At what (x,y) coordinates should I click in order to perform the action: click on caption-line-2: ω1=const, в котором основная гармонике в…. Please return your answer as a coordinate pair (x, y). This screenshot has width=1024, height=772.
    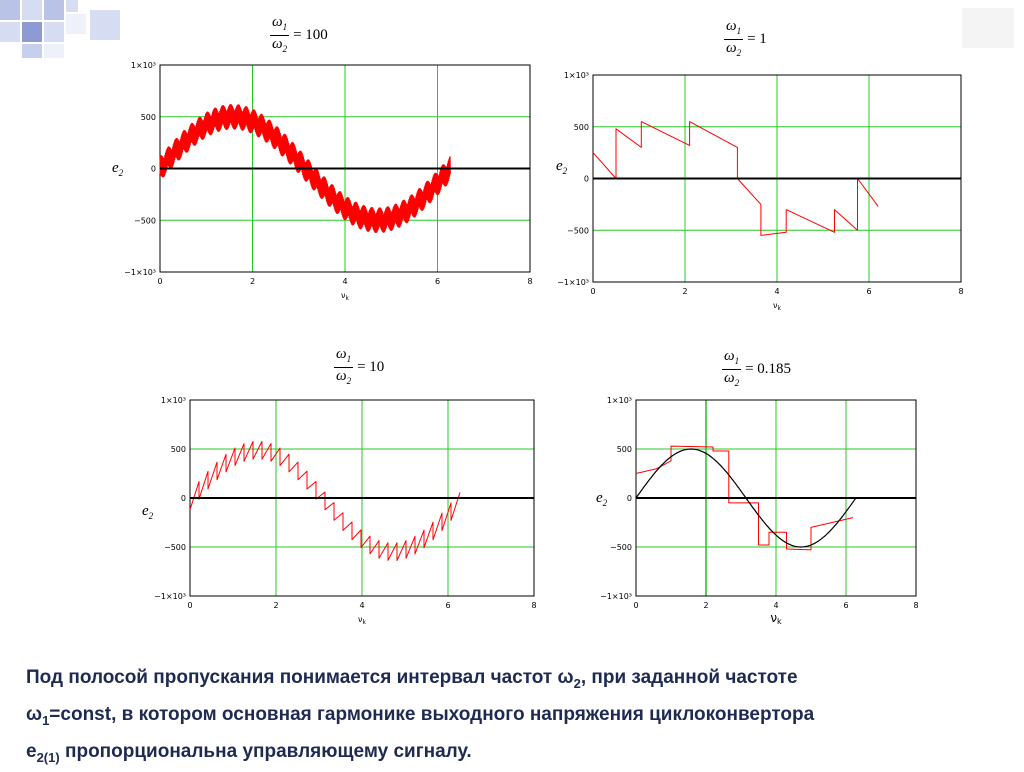
    Looking at the image, I should click on (420, 715).